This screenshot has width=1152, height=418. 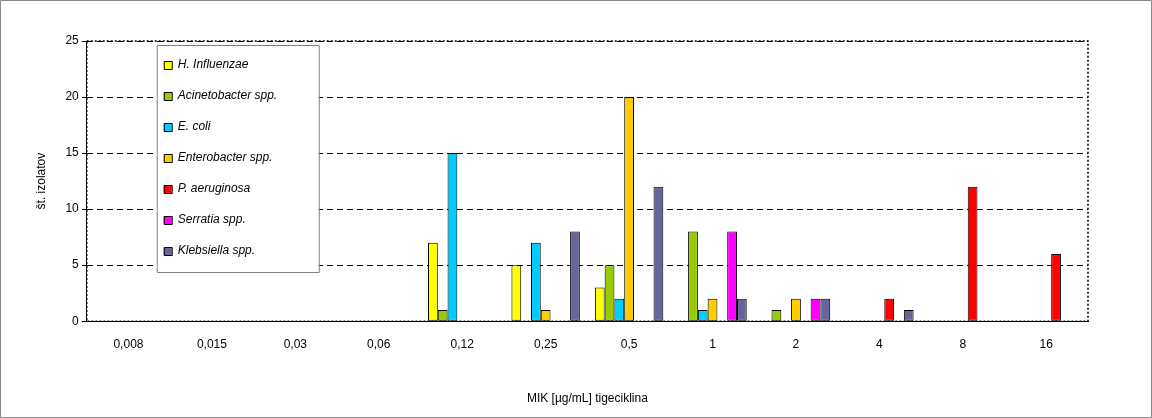 I want to click on y-tick-label: 20, so click(x=72, y=96).